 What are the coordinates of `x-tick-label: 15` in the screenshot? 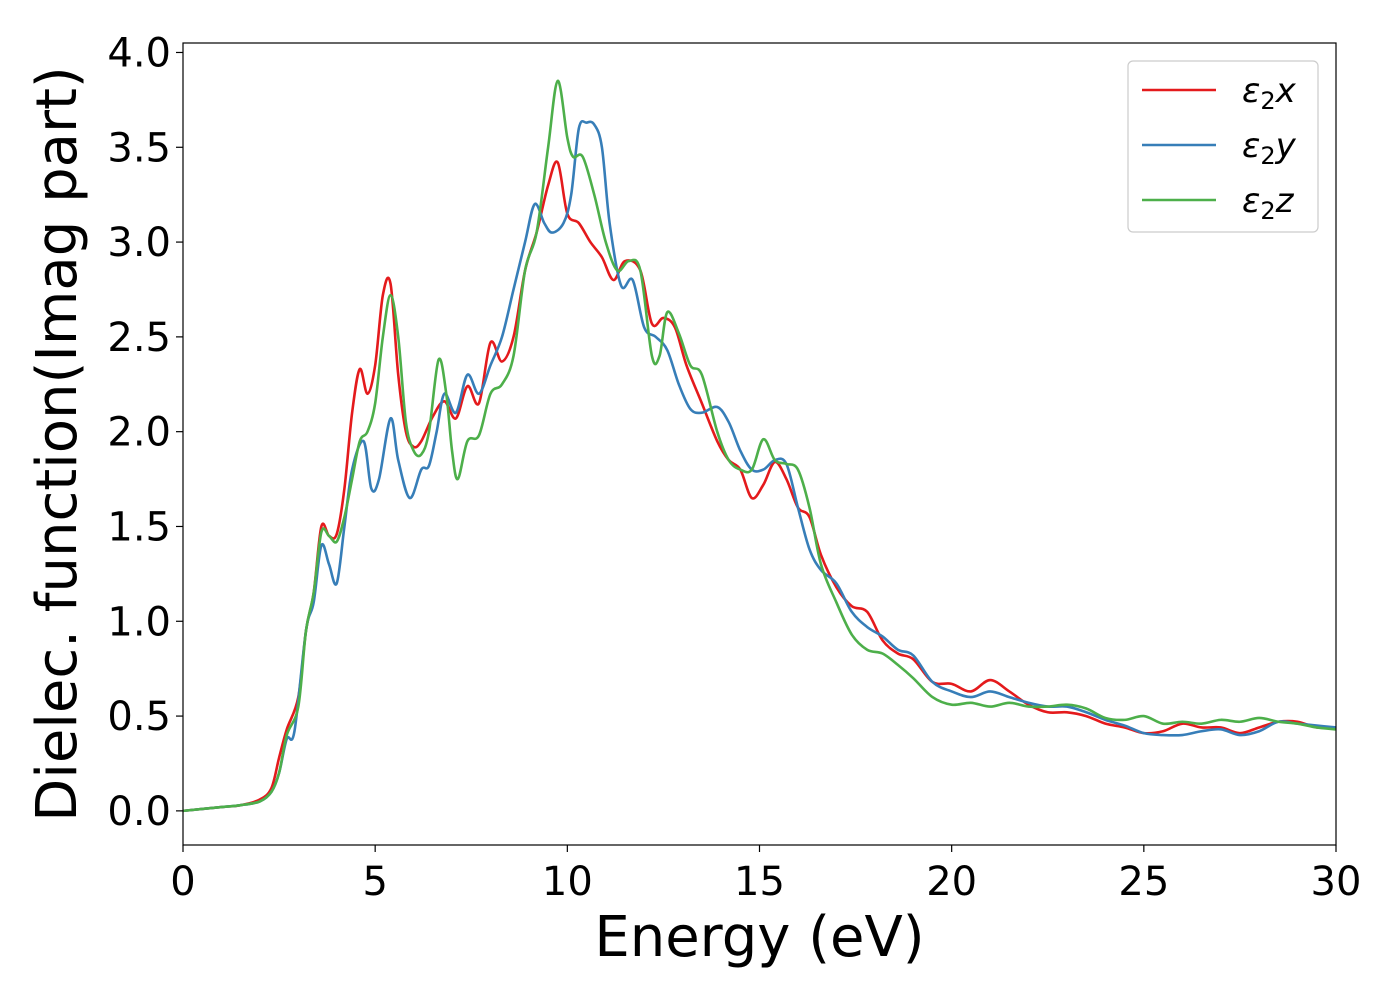 It's located at (759, 882).